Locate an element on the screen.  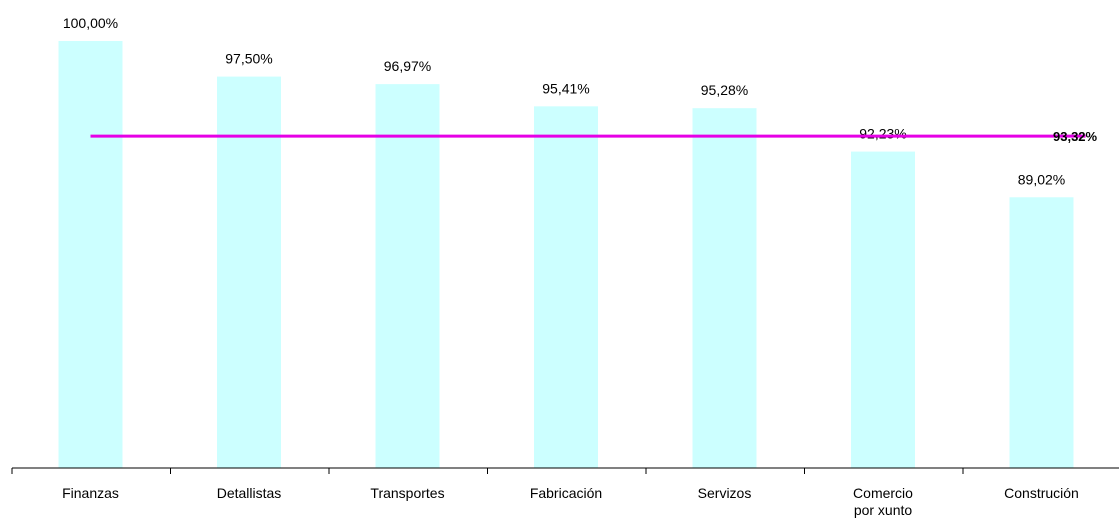
data-label-2: 96,97% is located at coordinates (407, 66).